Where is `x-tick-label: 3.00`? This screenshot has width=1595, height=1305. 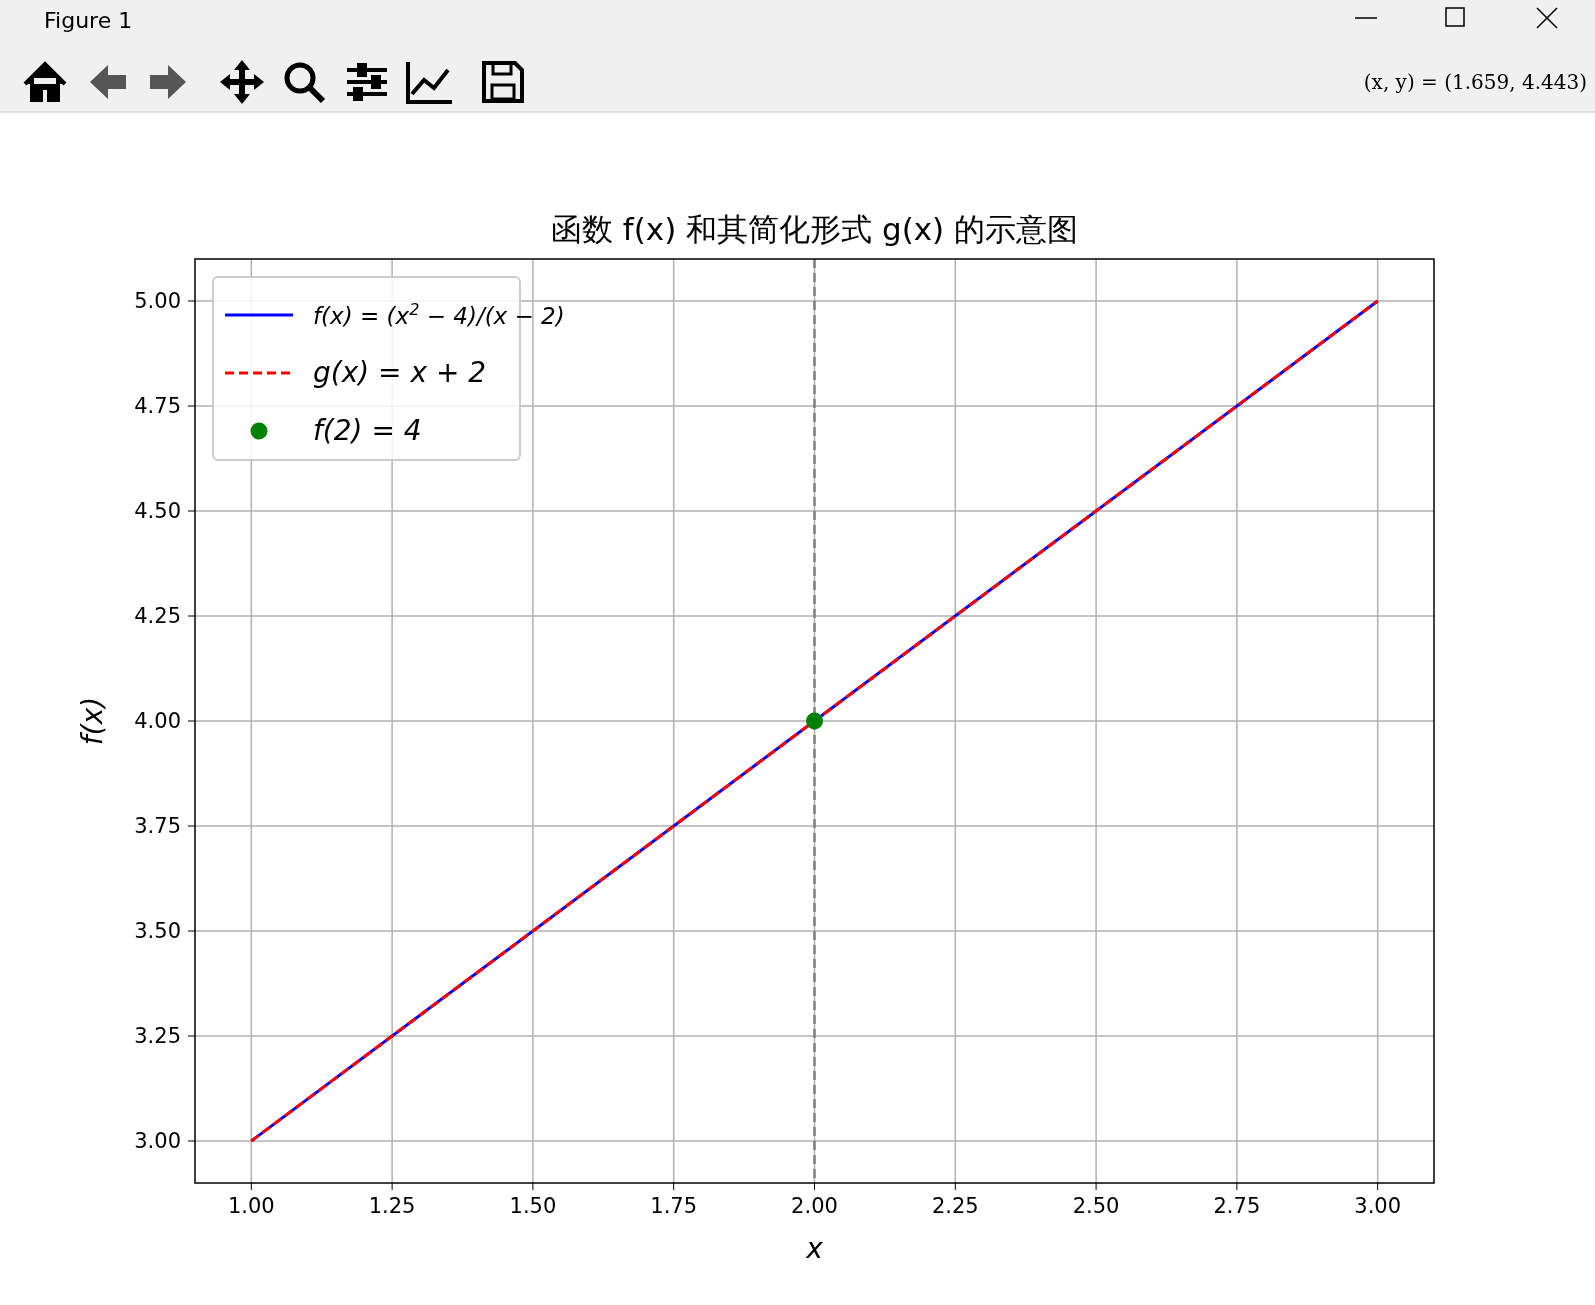 x-tick-label: 3.00 is located at coordinates (1378, 1206).